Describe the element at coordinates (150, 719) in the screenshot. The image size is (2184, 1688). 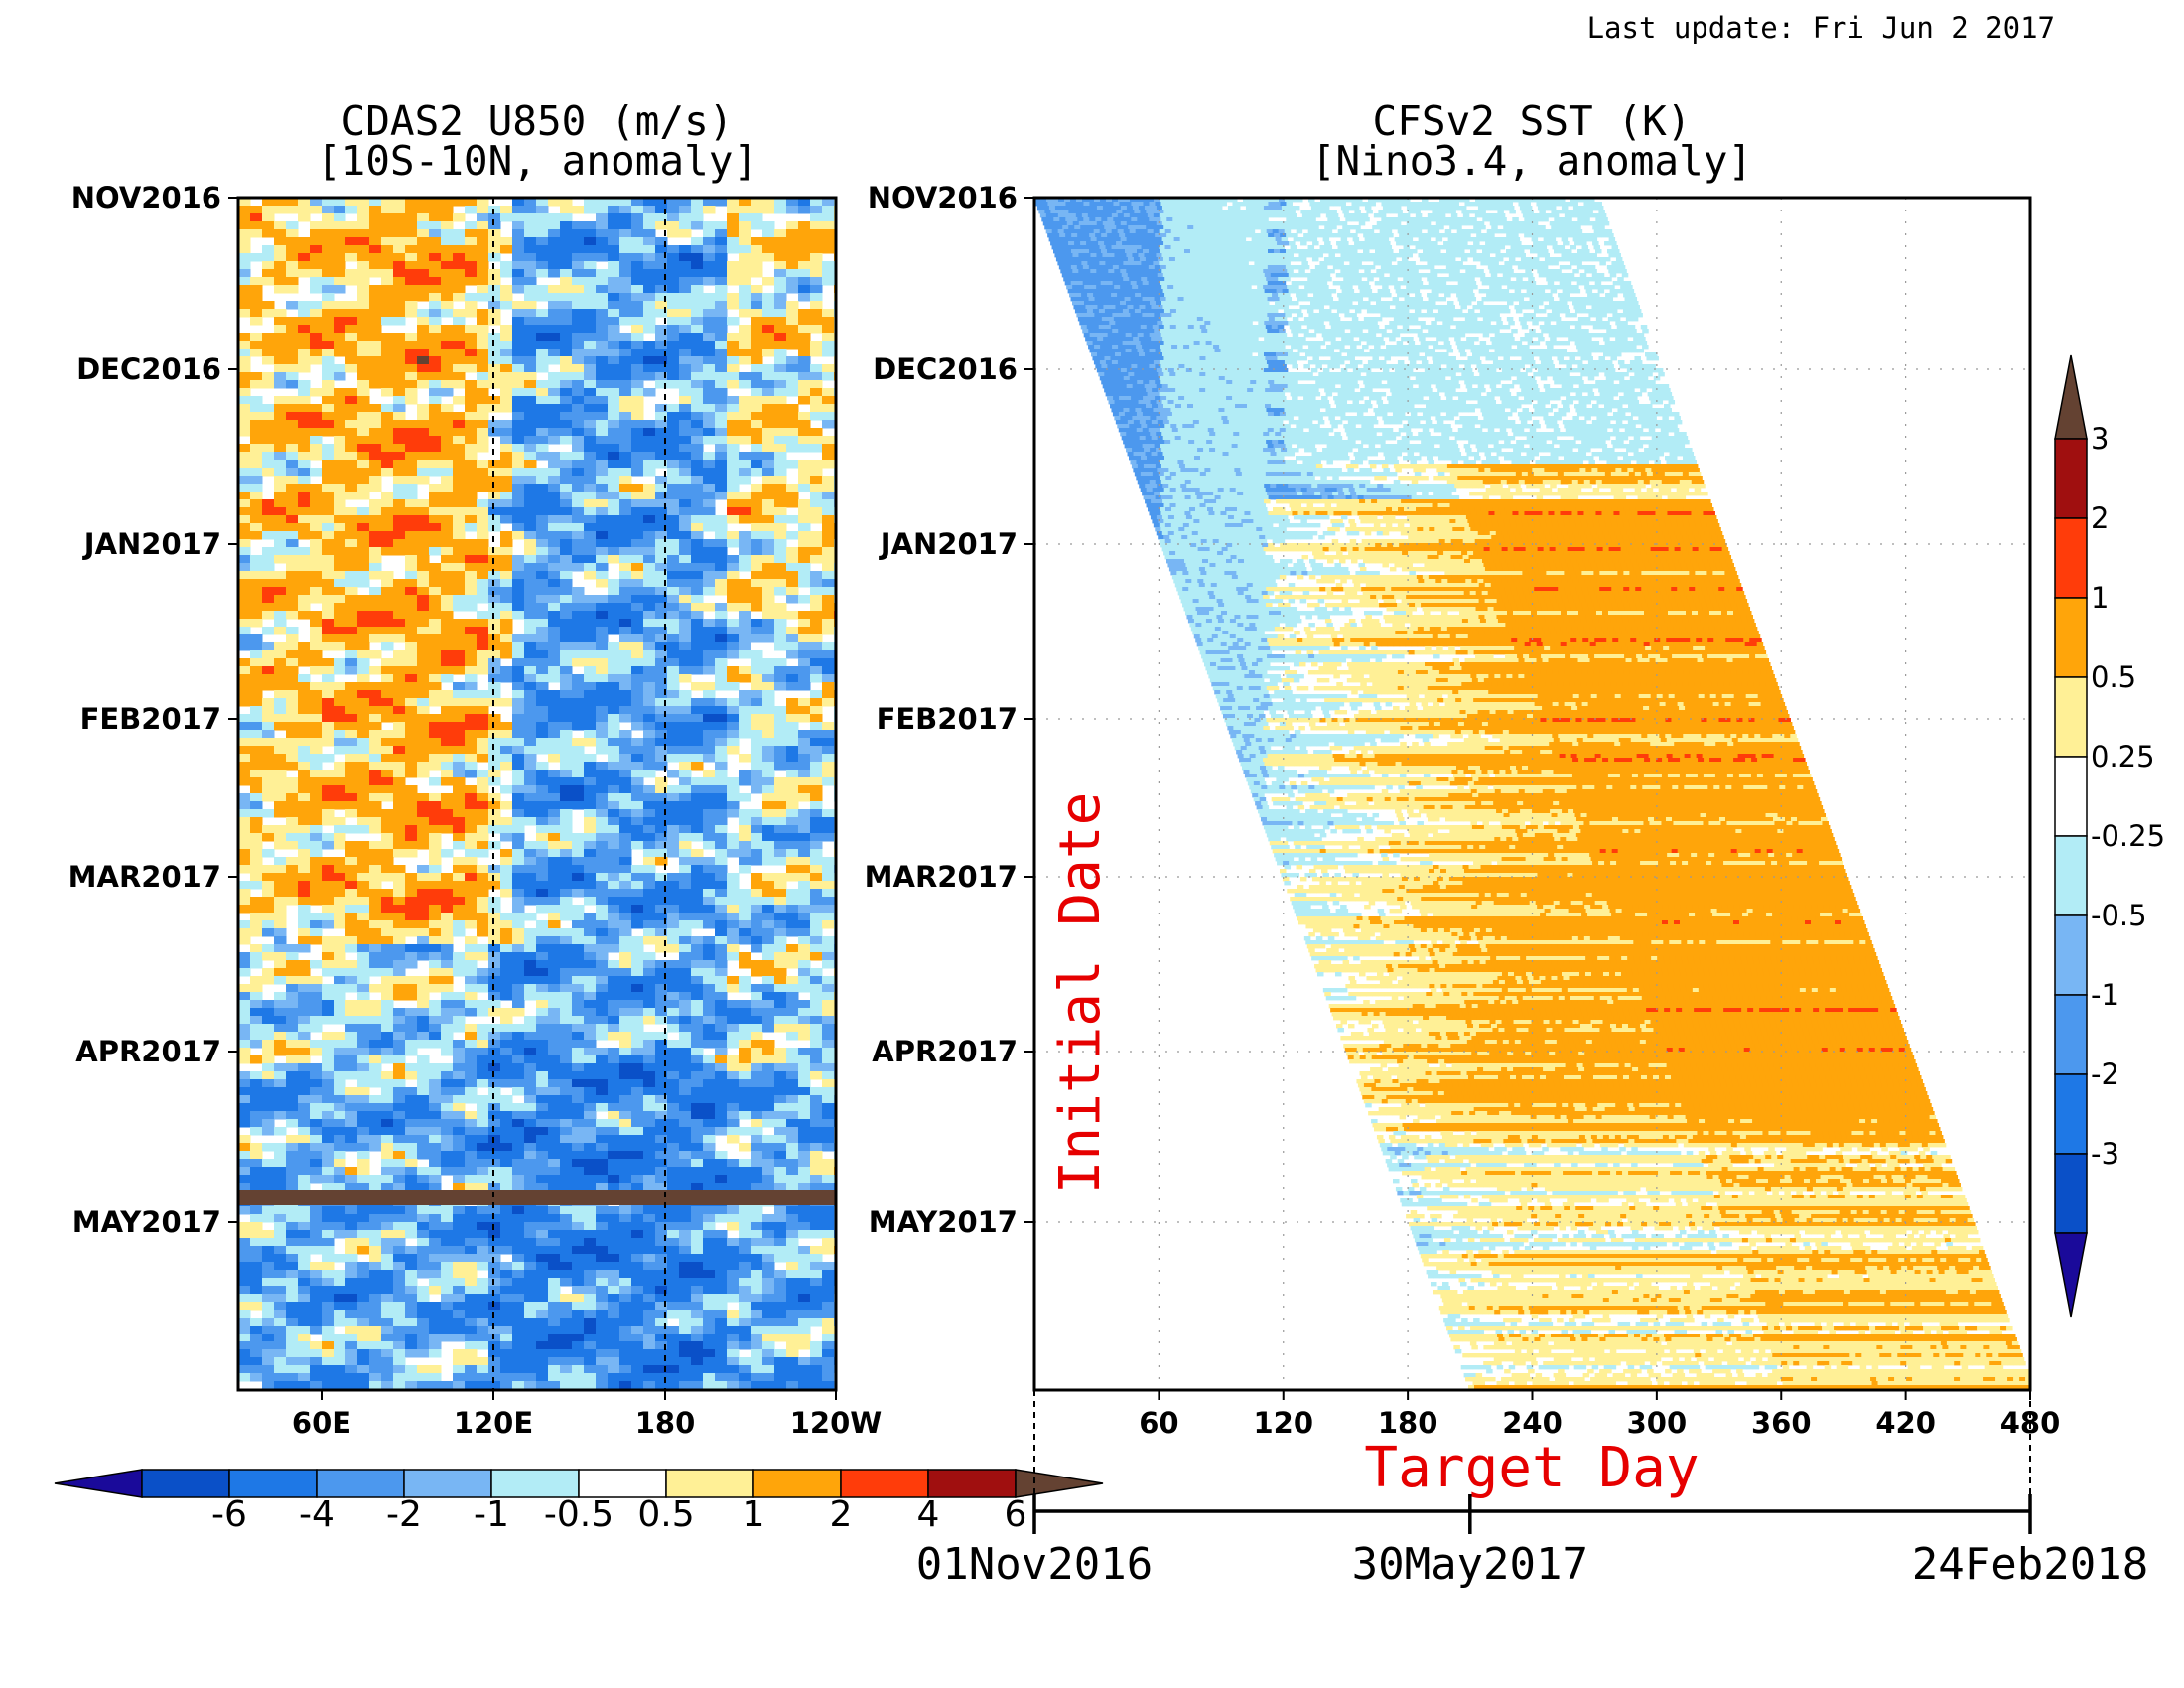
I see `u850-ytick-label: FEB2017` at that location.